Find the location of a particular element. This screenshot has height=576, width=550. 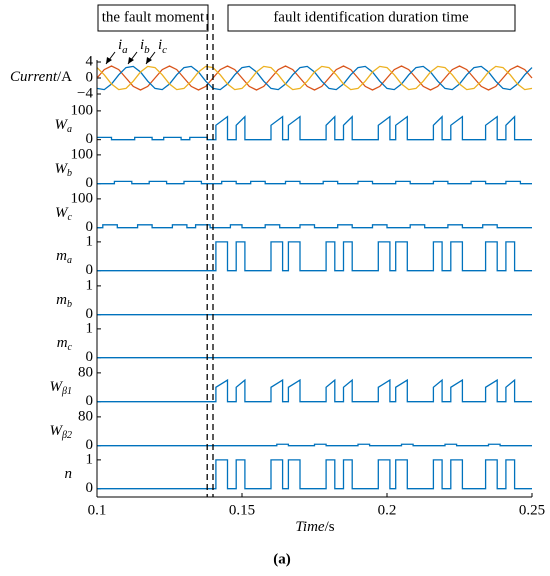

axis-label: Current/A is located at coordinates (41, 77).